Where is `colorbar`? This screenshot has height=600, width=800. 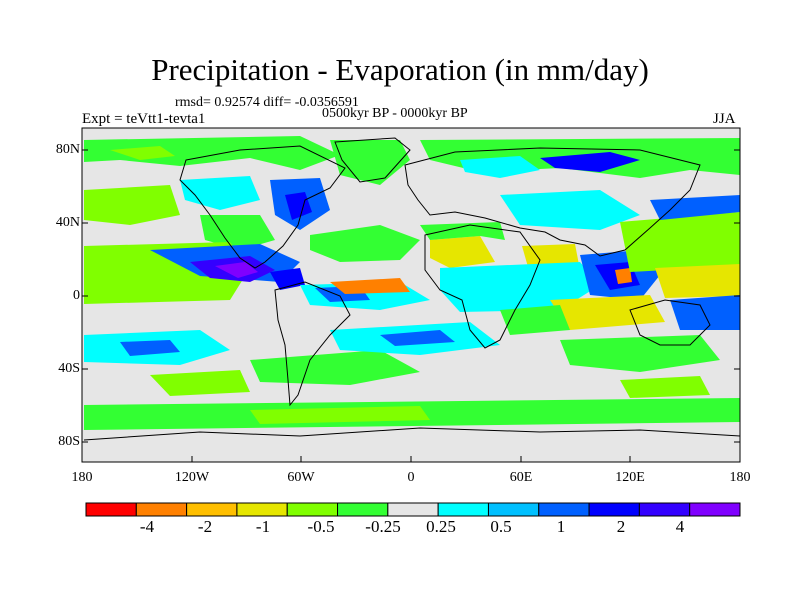
colorbar is located at coordinates (413, 509).